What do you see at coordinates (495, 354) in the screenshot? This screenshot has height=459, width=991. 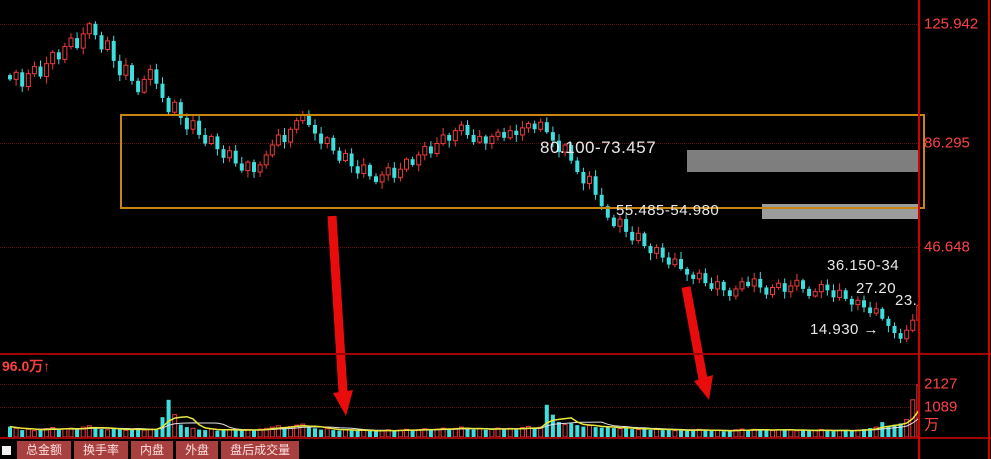 I see `pane-separator-line` at bounding box center [495, 354].